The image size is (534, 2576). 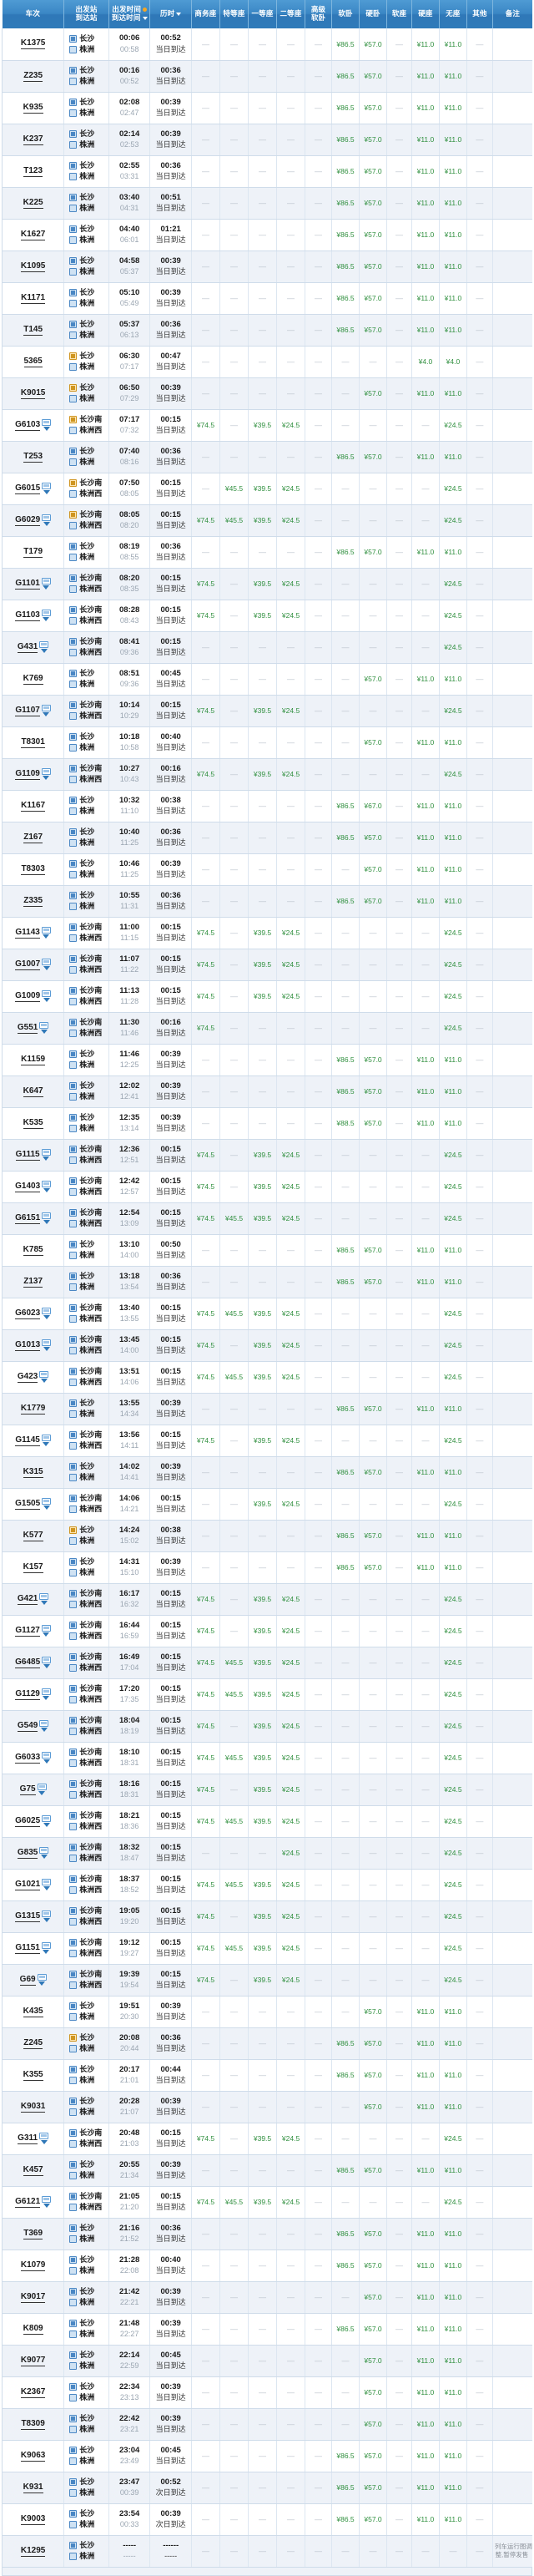 I want to click on train-number-link: K935, so click(x=33, y=108).